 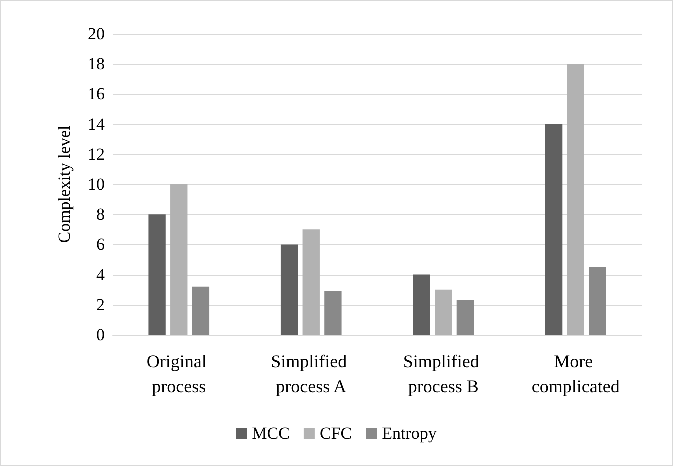 What do you see at coordinates (179, 374) in the screenshot?
I see `x-tick-label: Original process` at bounding box center [179, 374].